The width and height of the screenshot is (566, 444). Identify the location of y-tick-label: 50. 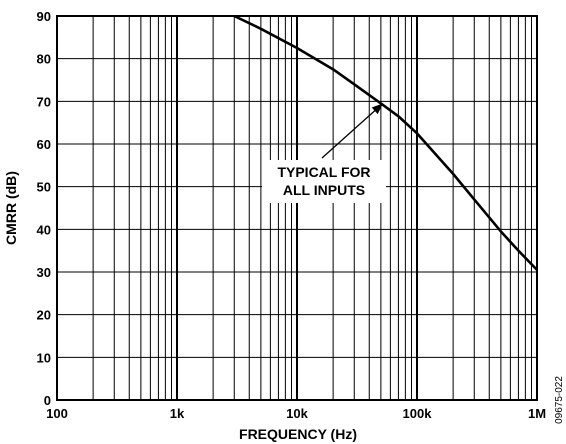
(44, 187).